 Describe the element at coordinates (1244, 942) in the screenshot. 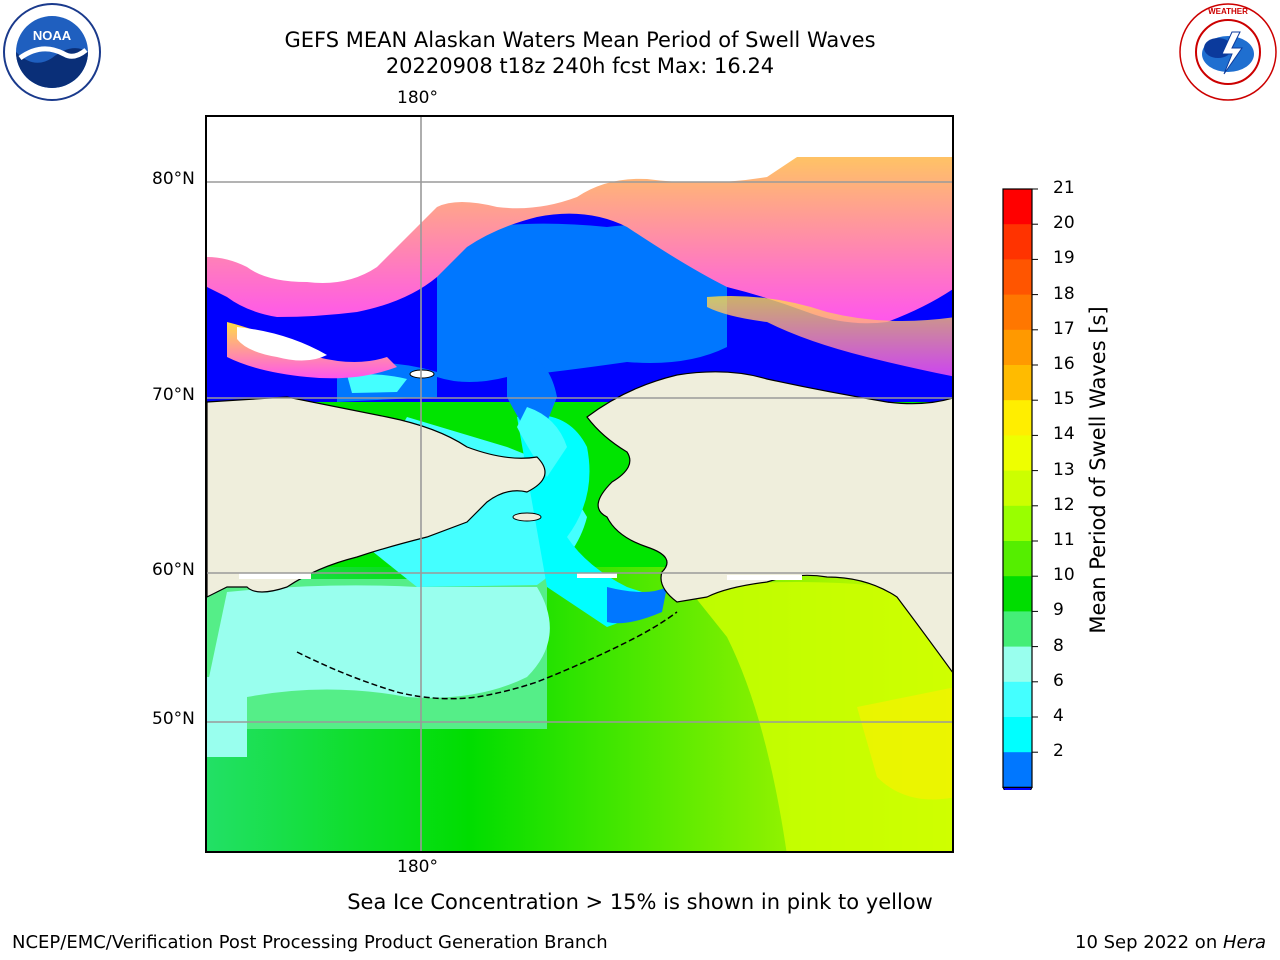

I see `footer-host: Hera` at that location.